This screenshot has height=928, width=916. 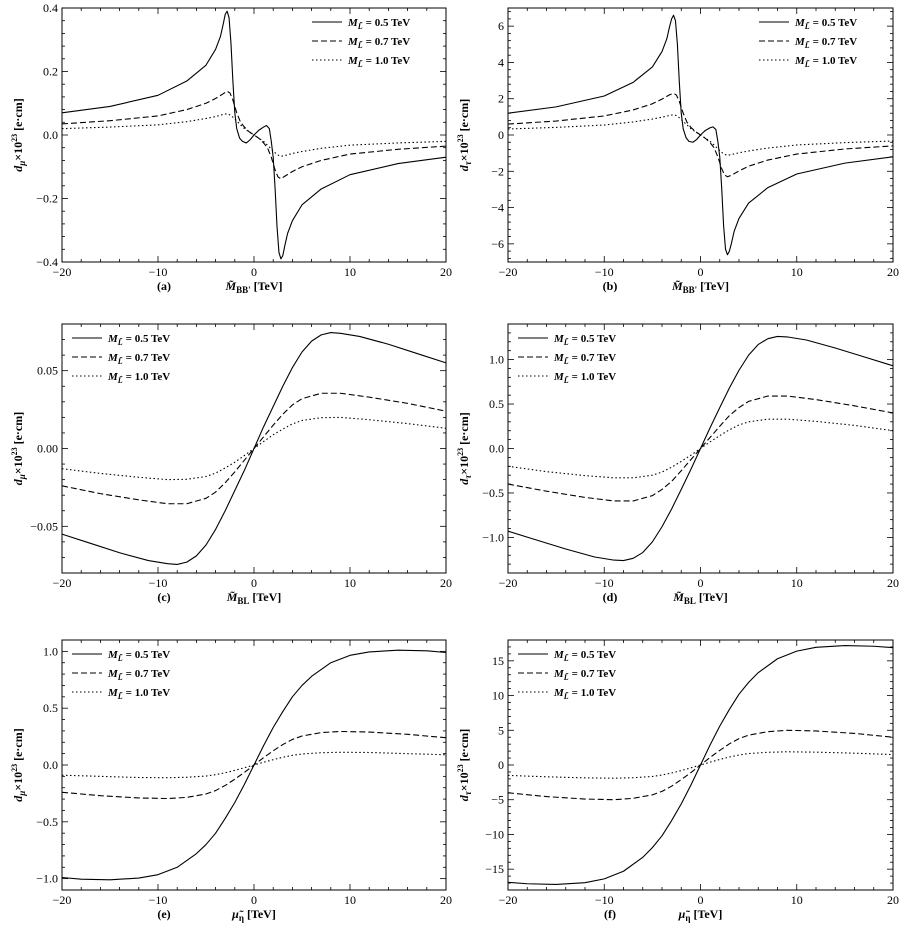 What do you see at coordinates (498, 696) in the screenshot?
I see `y-tick-label: 10` at bounding box center [498, 696].